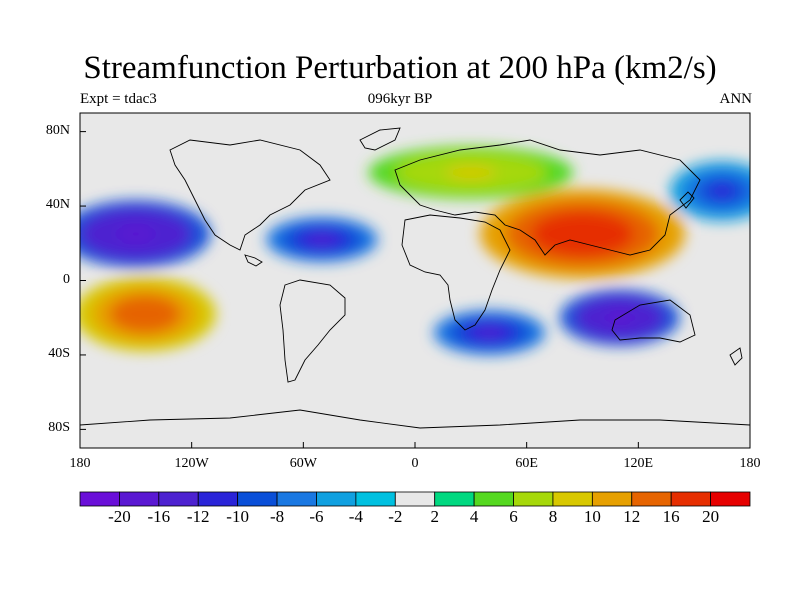  What do you see at coordinates (198, 516) in the screenshot?
I see `colorbar-label: -12` at bounding box center [198, 516].